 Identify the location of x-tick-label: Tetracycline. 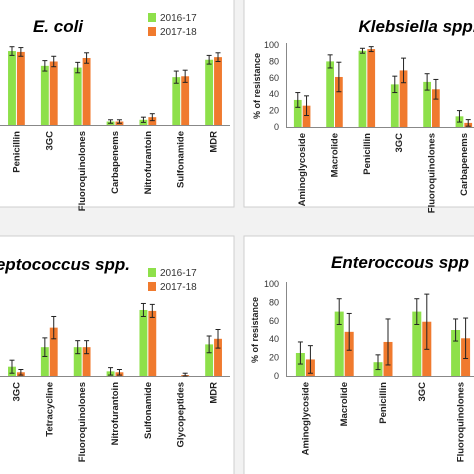
(49, 409).